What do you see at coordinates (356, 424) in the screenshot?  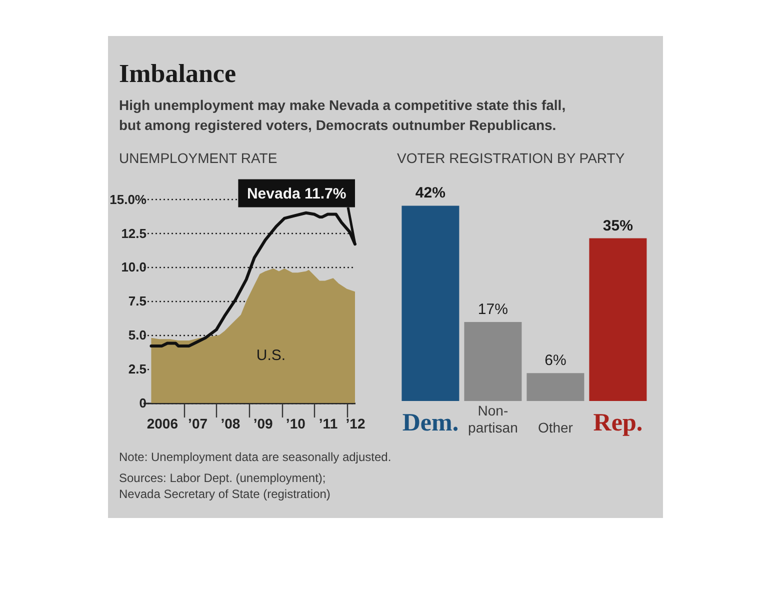 I see `x-tick-label: ’12` at bounding box center [356, 424].